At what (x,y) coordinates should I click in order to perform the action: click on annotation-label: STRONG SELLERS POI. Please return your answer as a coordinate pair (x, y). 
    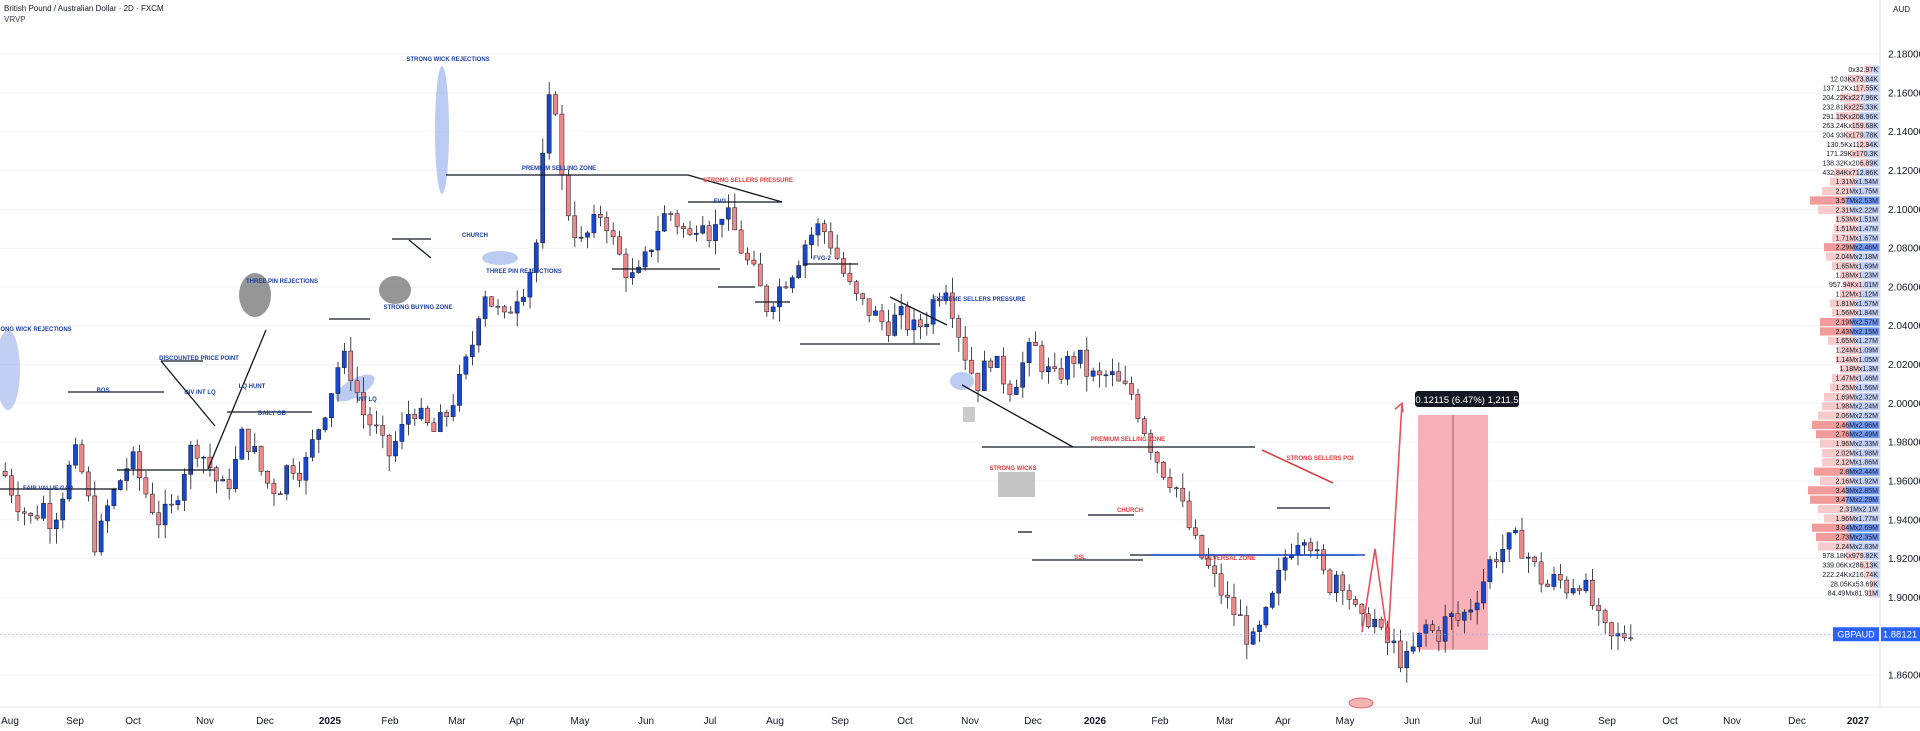
    Looking at the image, I should click on (1319, 459).